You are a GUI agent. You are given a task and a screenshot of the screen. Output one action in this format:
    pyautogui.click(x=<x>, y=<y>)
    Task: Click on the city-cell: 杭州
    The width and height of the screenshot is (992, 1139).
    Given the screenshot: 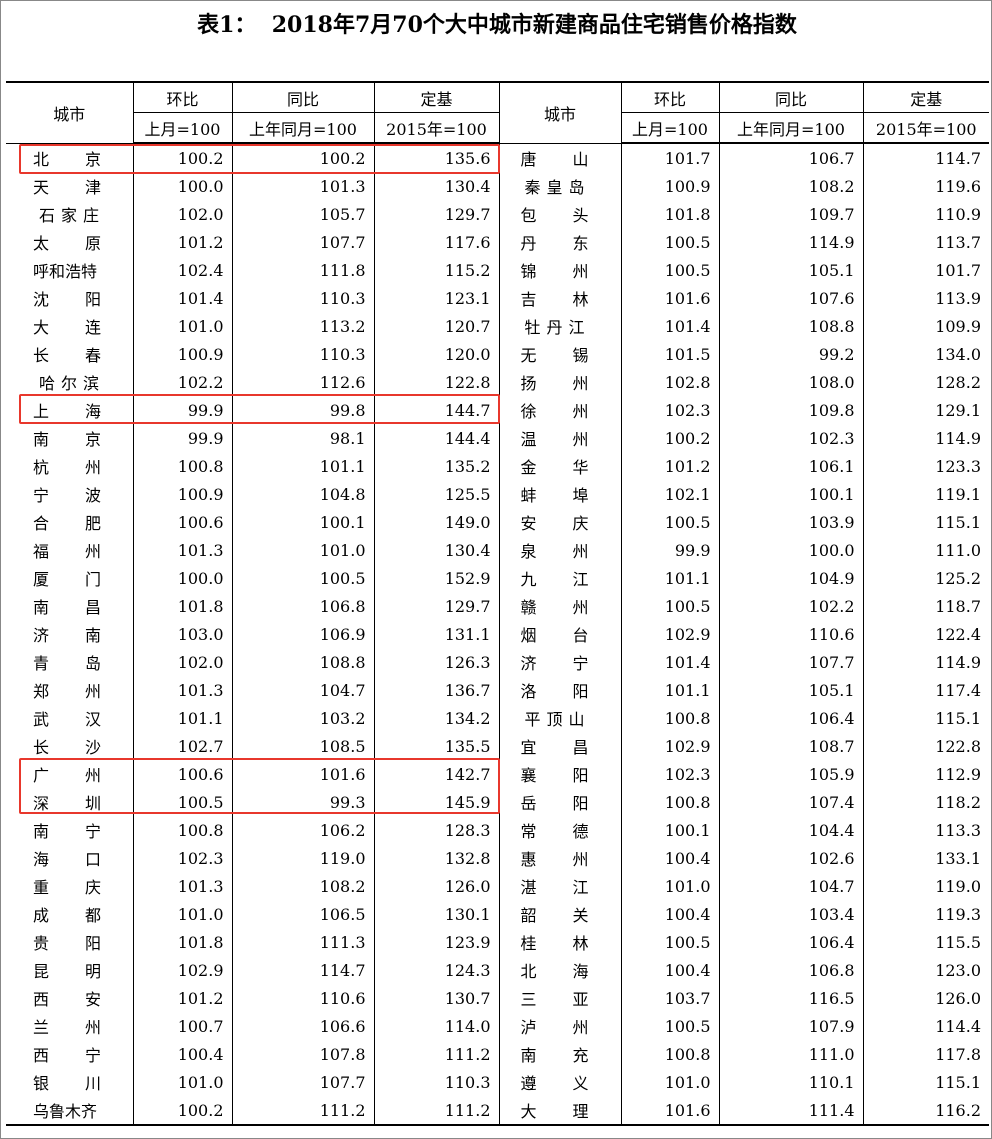 What is the action you would take?
    pyautogui.click(x=69, y=466)
    